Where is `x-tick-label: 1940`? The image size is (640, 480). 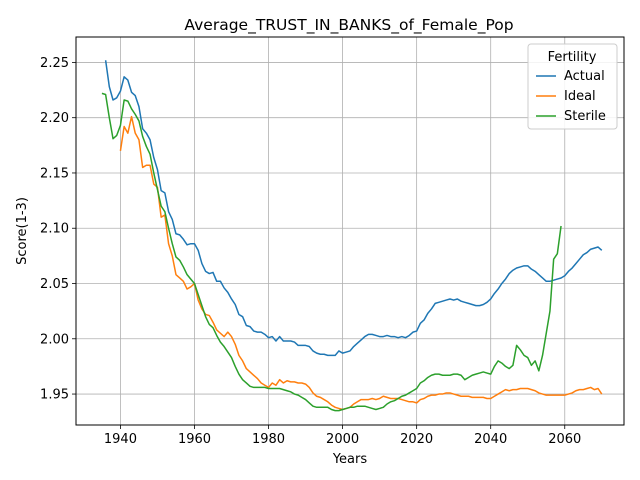
x-tick-label: 1940 is located at coordinates (120, 439).